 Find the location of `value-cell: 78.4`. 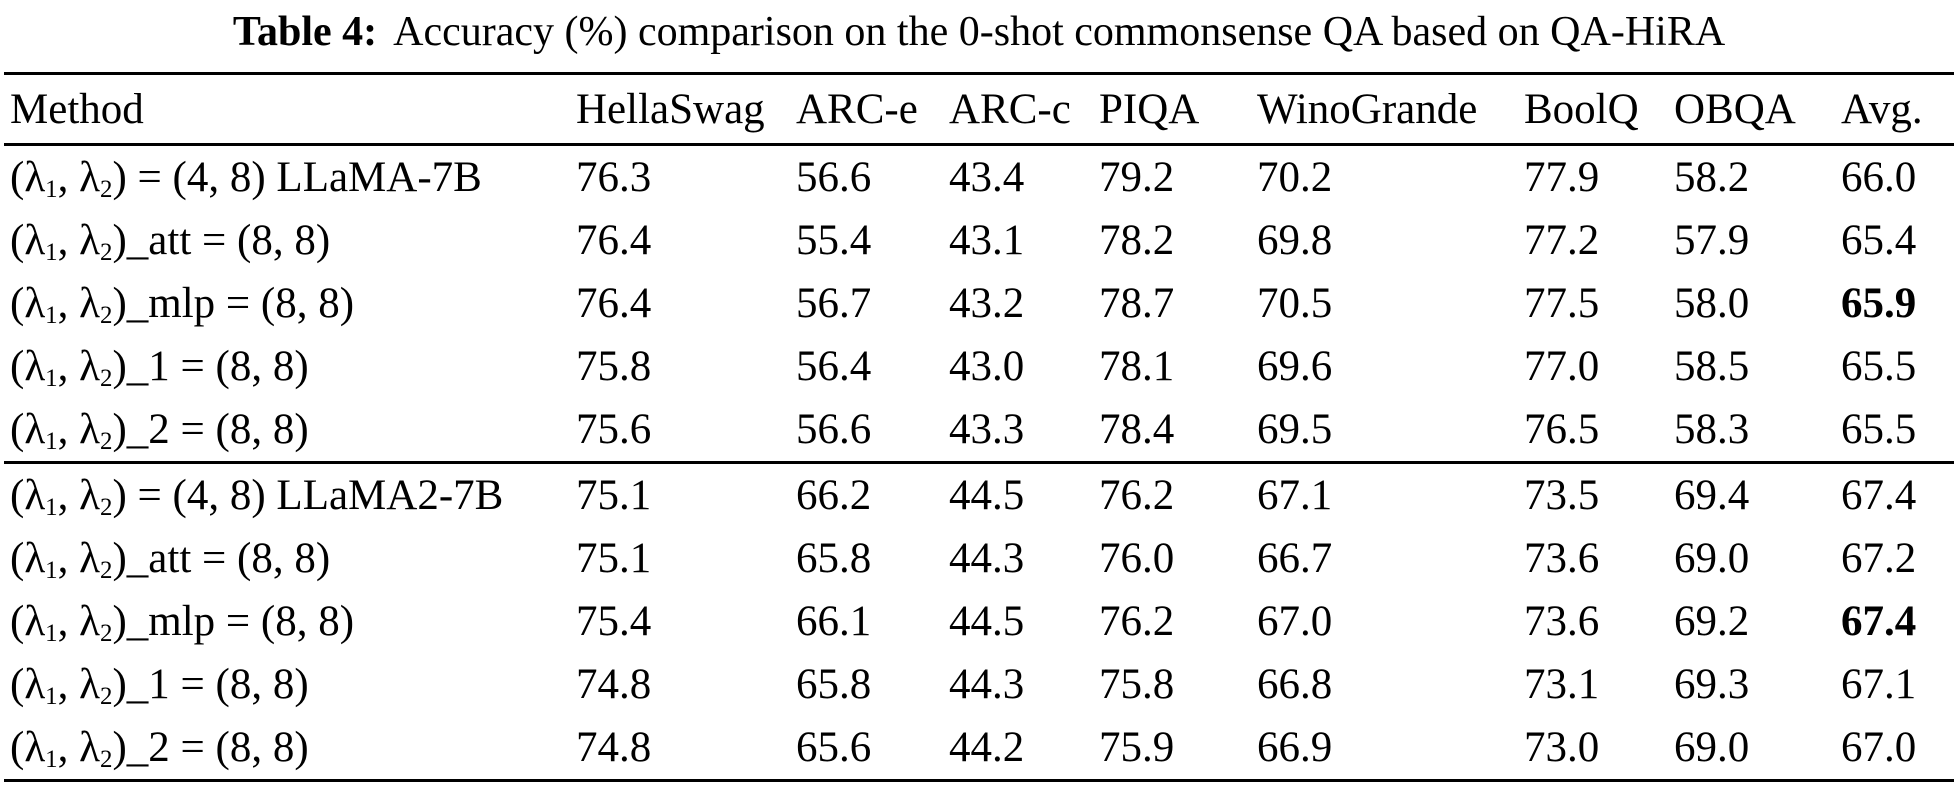

value-cell: 78.4 is located at coordinates (1137, 429).